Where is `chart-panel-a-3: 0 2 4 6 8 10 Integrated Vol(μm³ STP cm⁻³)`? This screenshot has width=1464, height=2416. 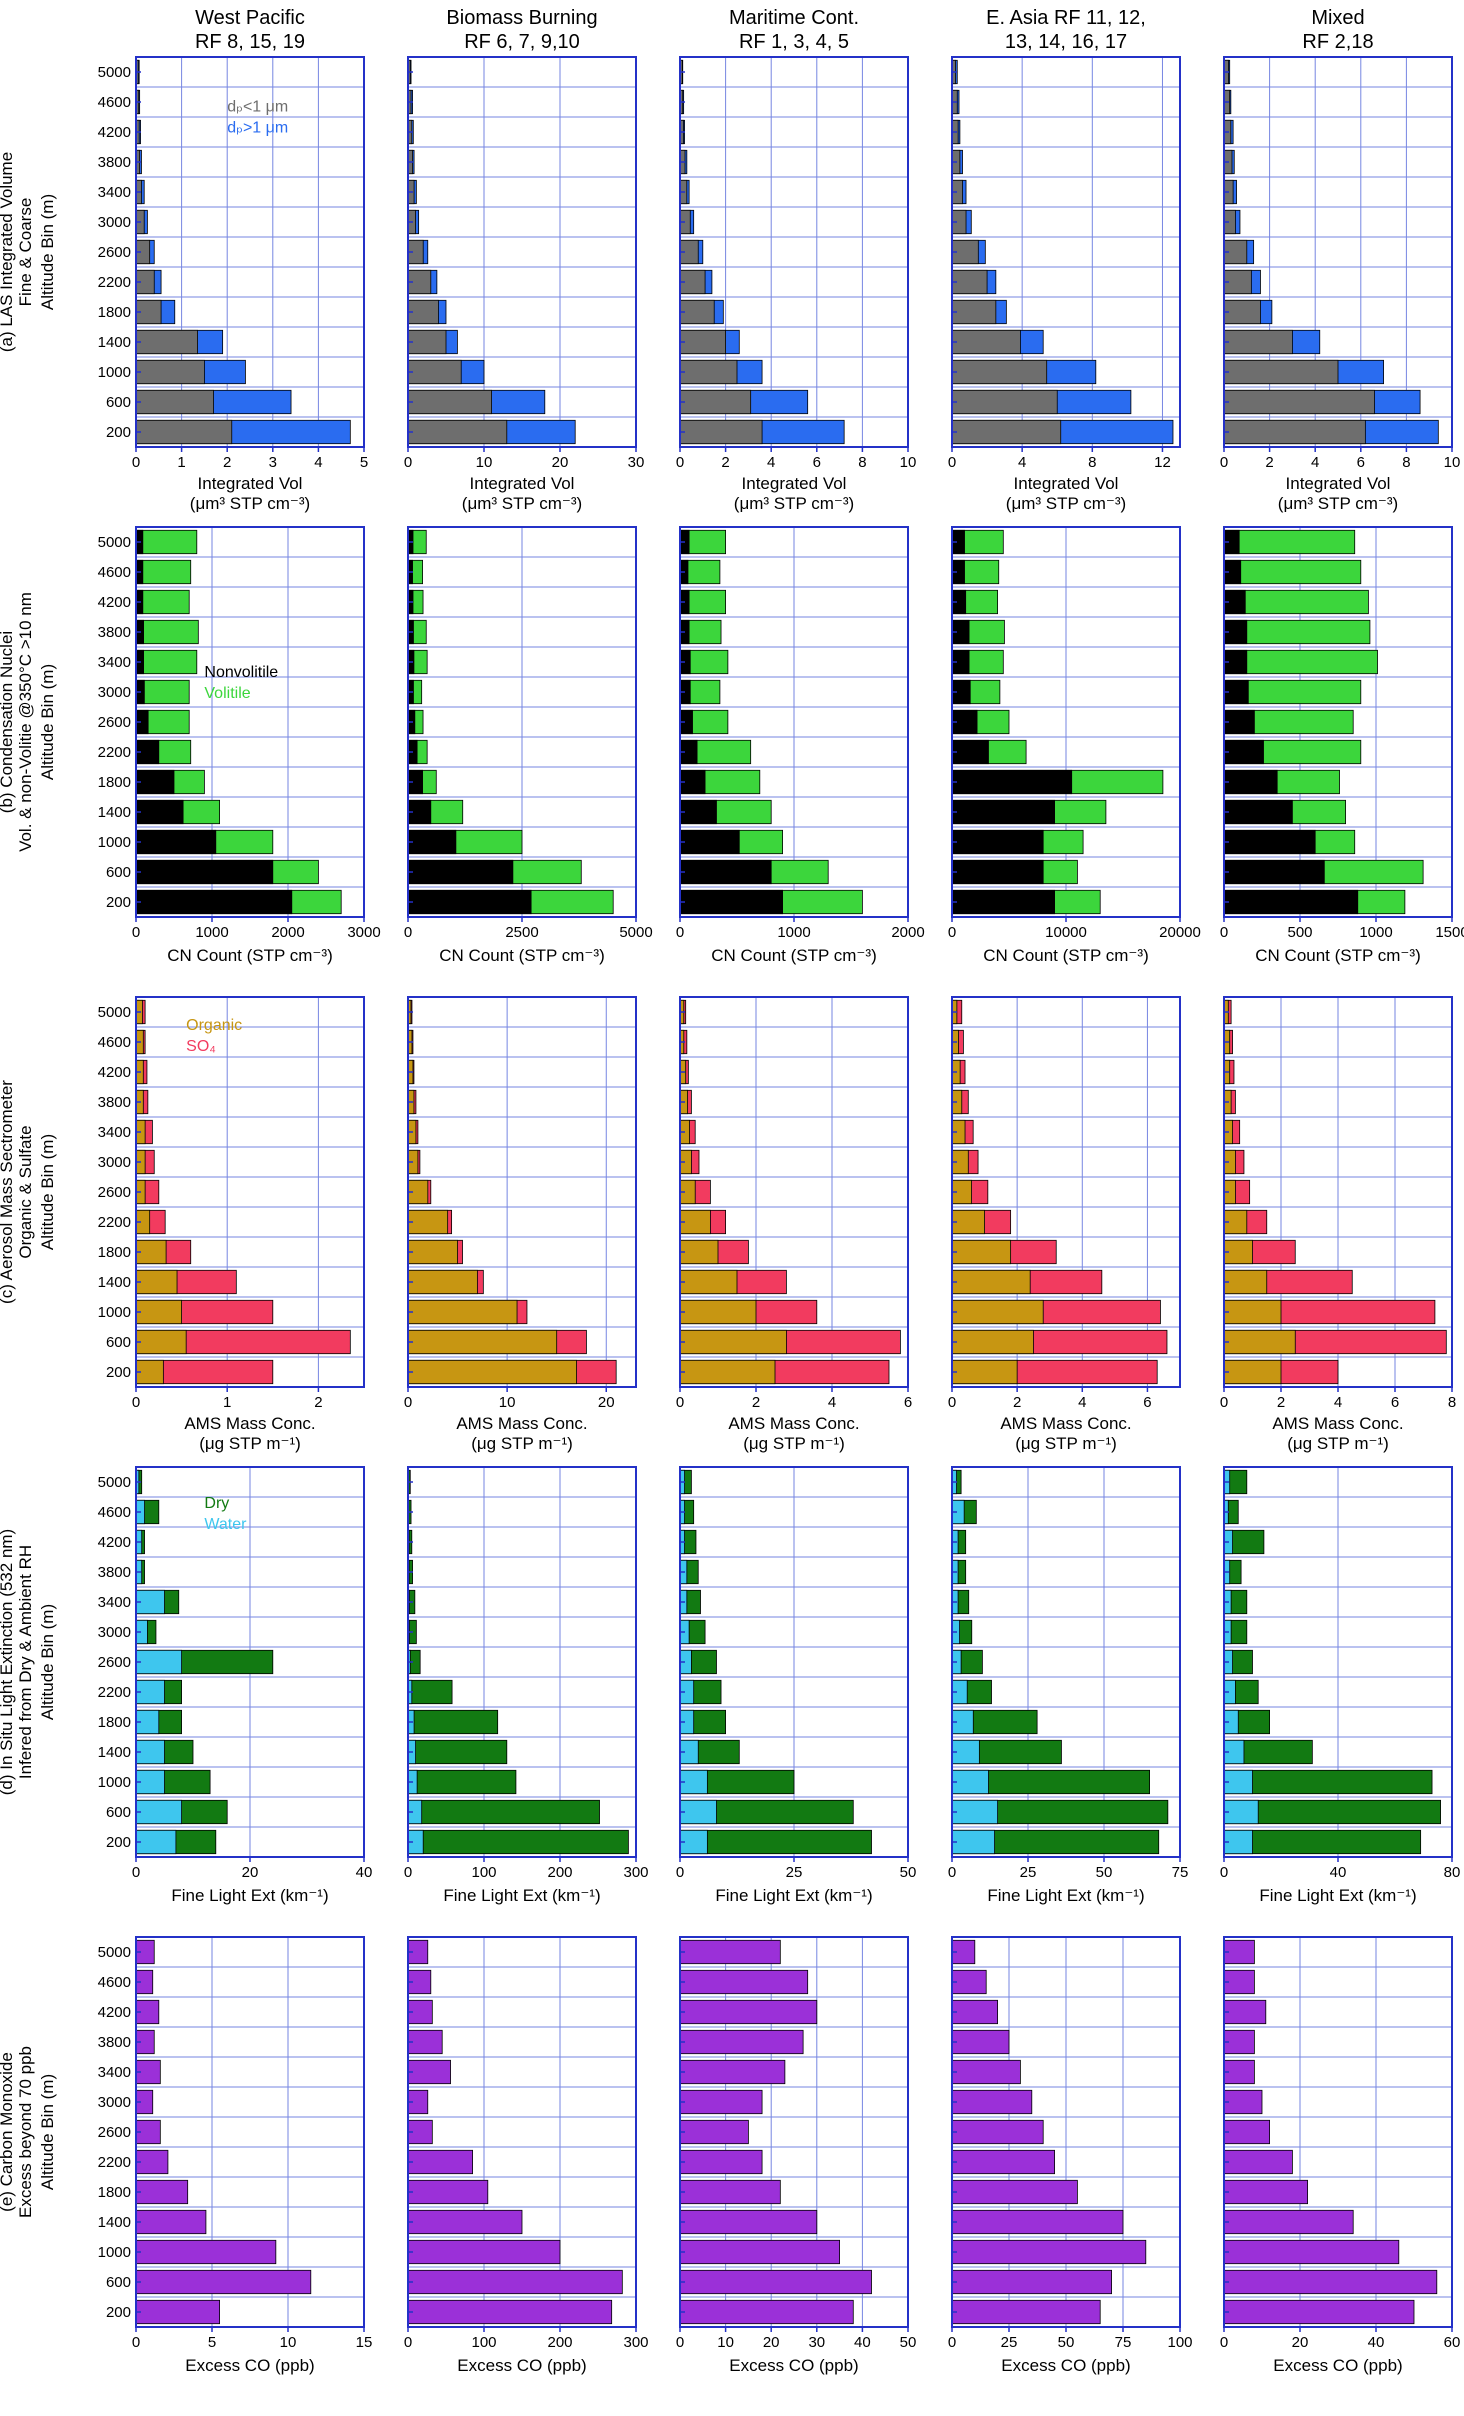
chart-panel-a-3: 0 2 4 6 8 10 Integrated Vol(μm³ STP cm⁻³) is located at coordinates (796, 284).